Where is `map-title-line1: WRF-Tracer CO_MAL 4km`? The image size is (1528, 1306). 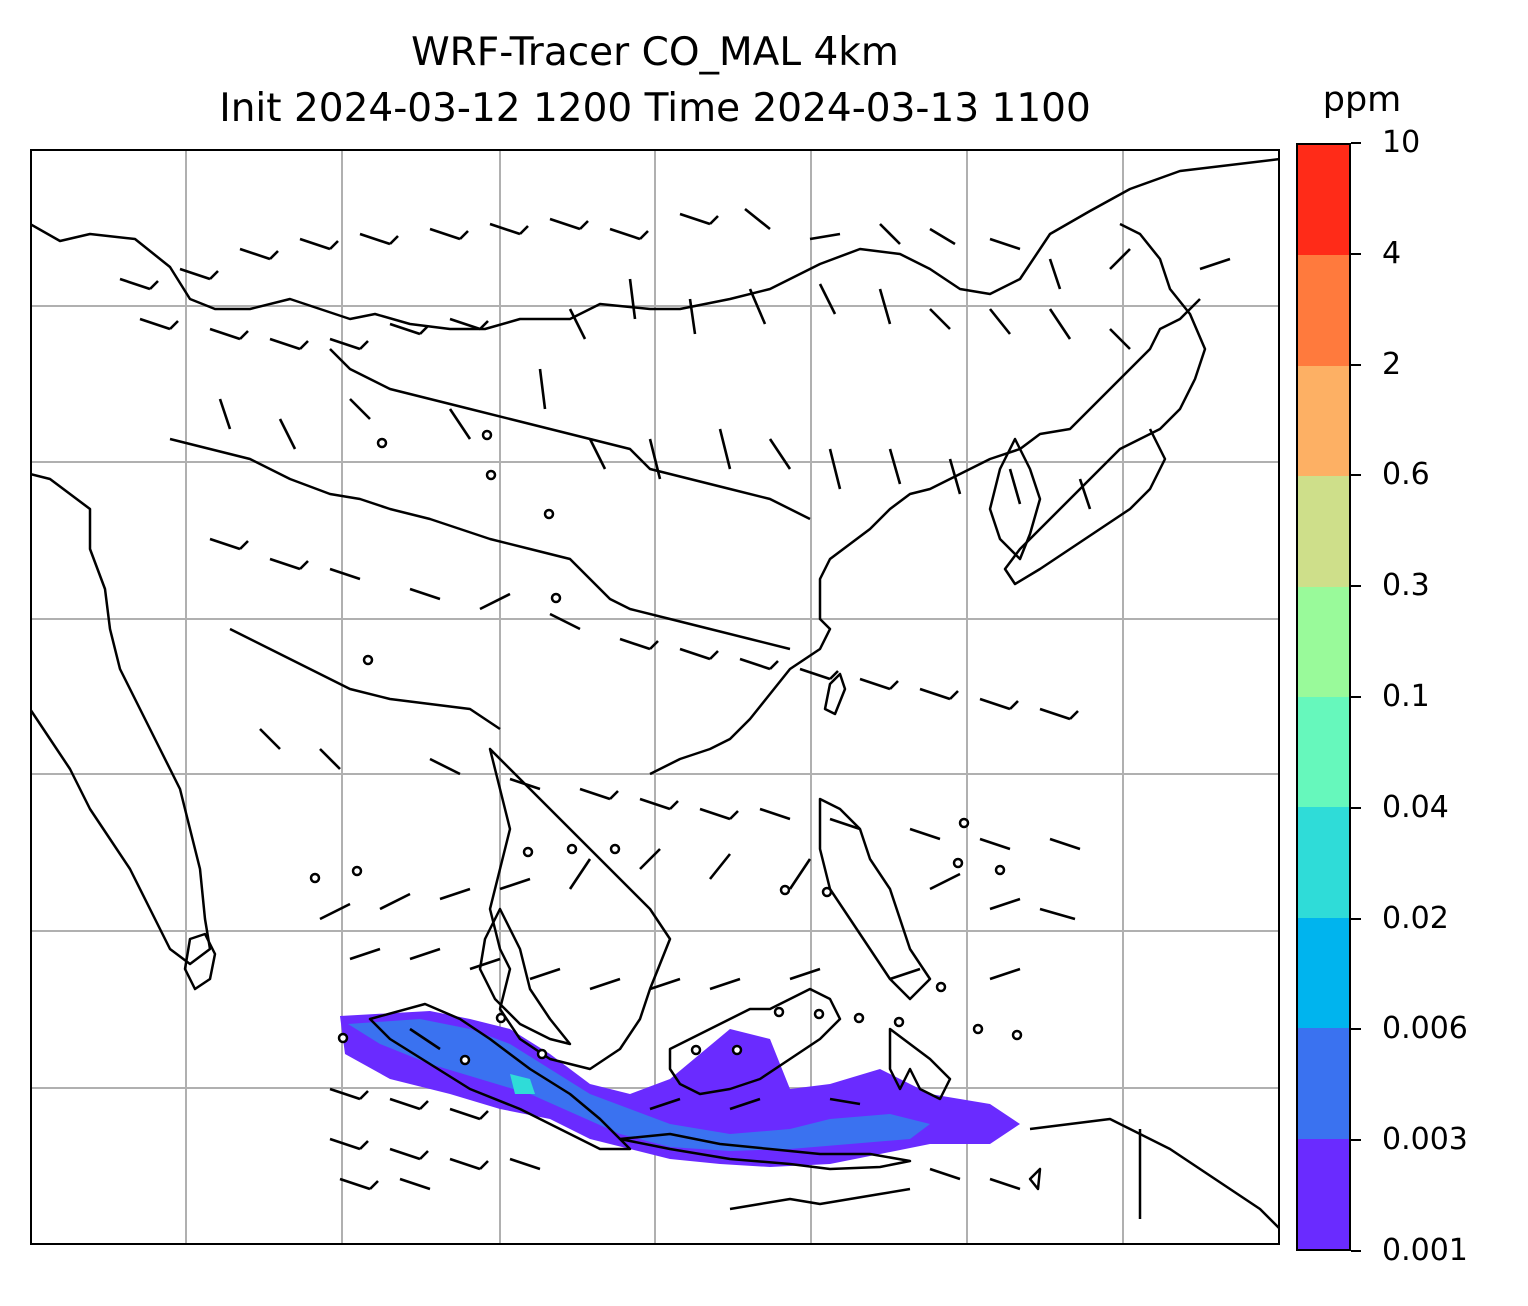 map-title-line1: WRF-Tracer CO_MAL 4km is located at coordinates (655, 52).